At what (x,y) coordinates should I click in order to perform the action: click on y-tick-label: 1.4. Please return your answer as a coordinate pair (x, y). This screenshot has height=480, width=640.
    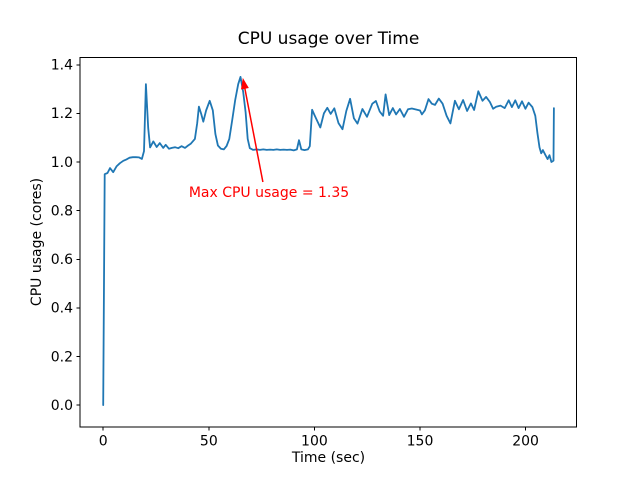
    Looking at the image, I should click on (62, 66).